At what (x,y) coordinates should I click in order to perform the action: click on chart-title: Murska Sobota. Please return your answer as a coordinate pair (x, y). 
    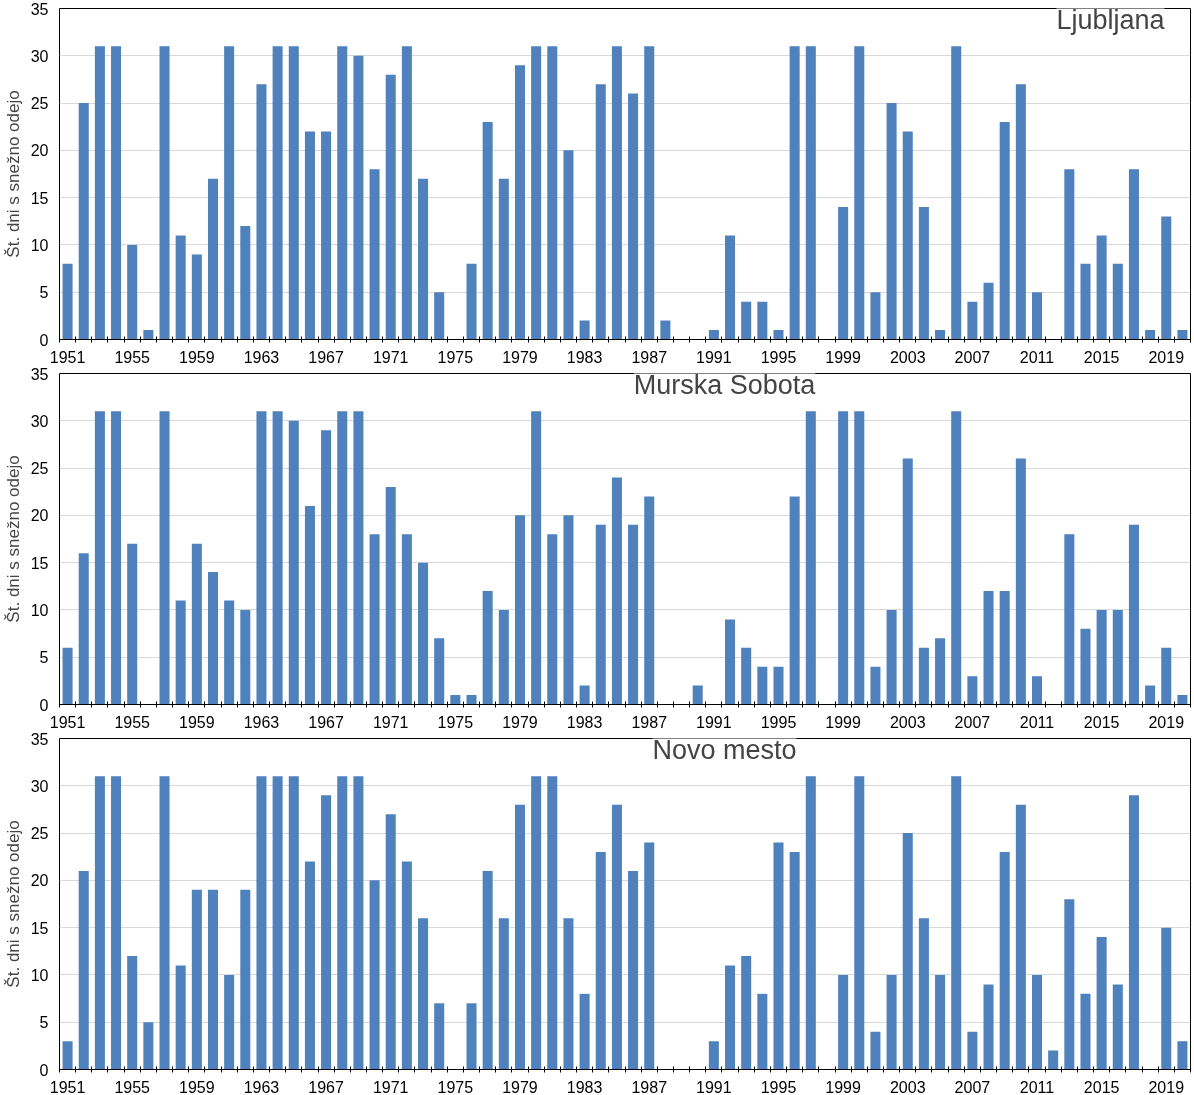
    Looking at the image, I should click on (725, 384).